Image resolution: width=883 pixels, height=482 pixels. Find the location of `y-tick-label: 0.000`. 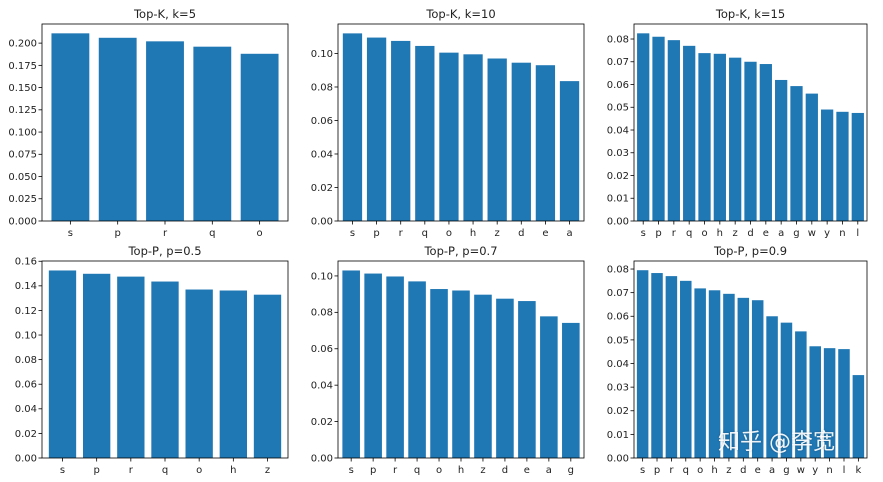

y-tick-label: 0.000 is located at coordinates (22, 221).